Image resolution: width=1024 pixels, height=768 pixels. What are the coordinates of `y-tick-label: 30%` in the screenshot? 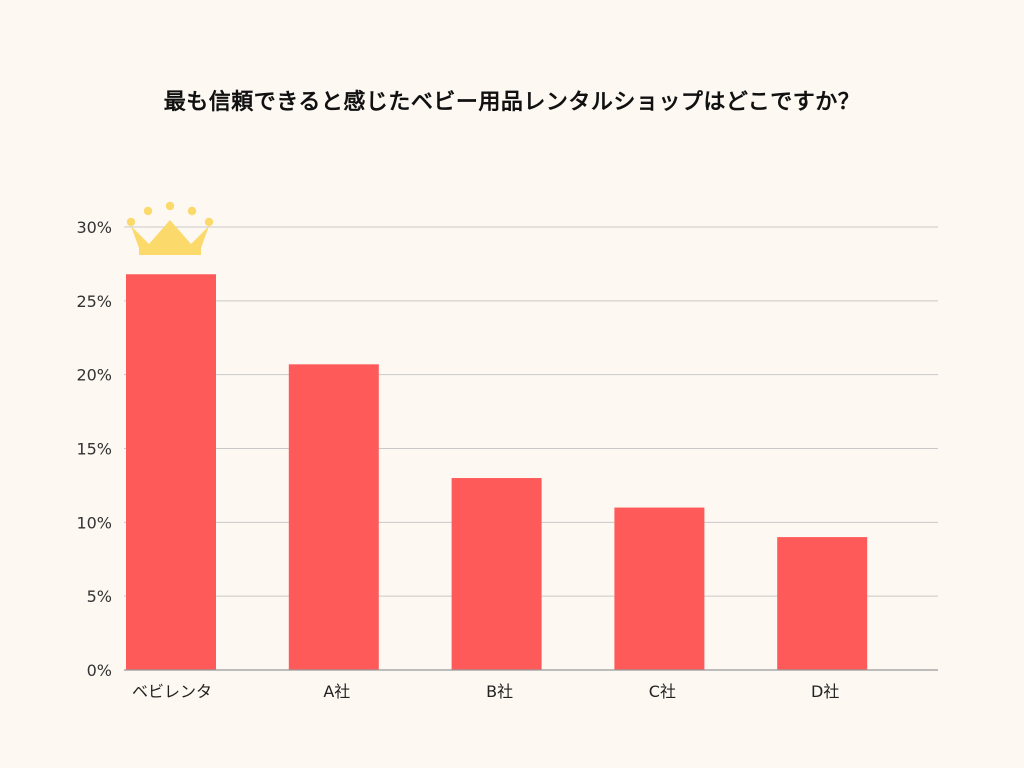 It's located at (94, 227).